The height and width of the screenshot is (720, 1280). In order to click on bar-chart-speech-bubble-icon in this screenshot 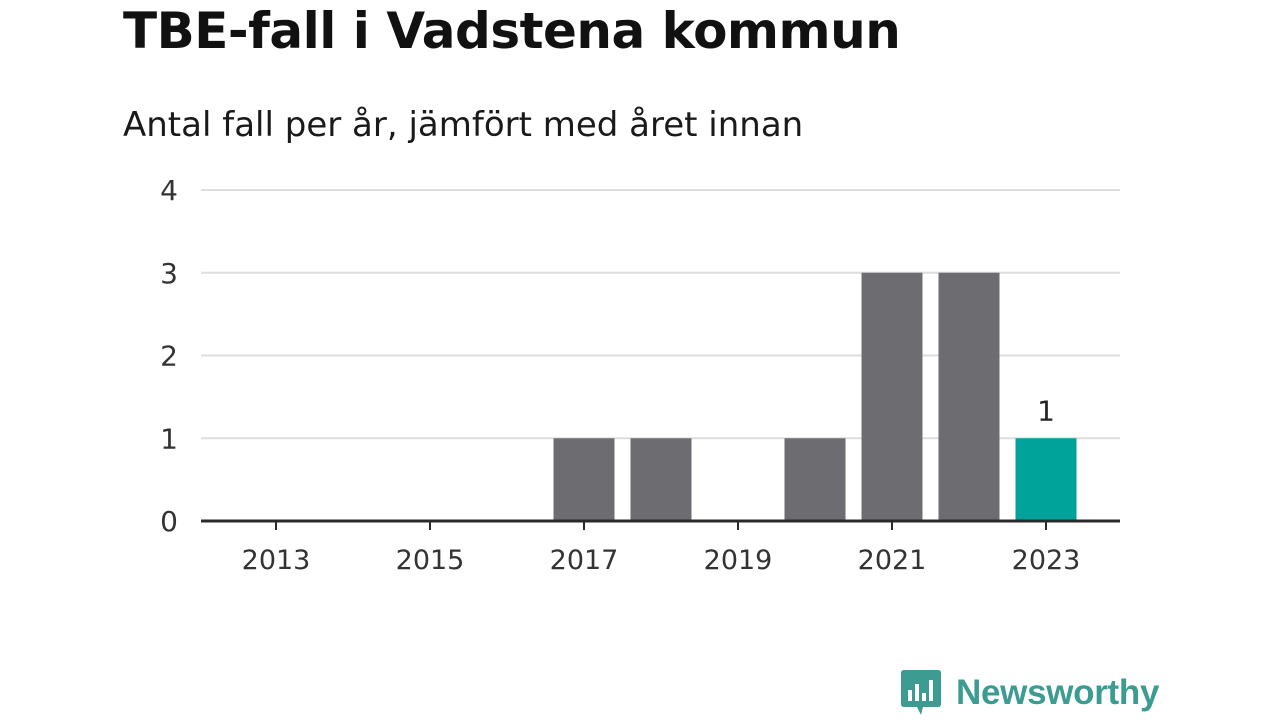, I will do `click(921, 692)`.